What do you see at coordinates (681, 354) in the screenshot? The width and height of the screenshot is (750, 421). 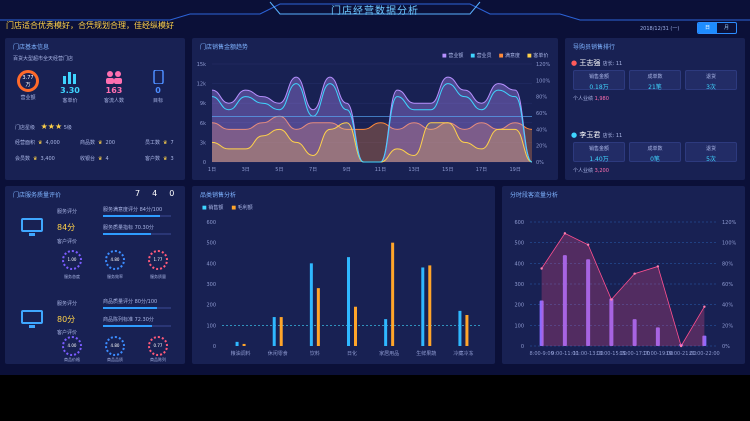 I see `x-tick-label: 19:00-21:00` at bounding box center [681, 354].